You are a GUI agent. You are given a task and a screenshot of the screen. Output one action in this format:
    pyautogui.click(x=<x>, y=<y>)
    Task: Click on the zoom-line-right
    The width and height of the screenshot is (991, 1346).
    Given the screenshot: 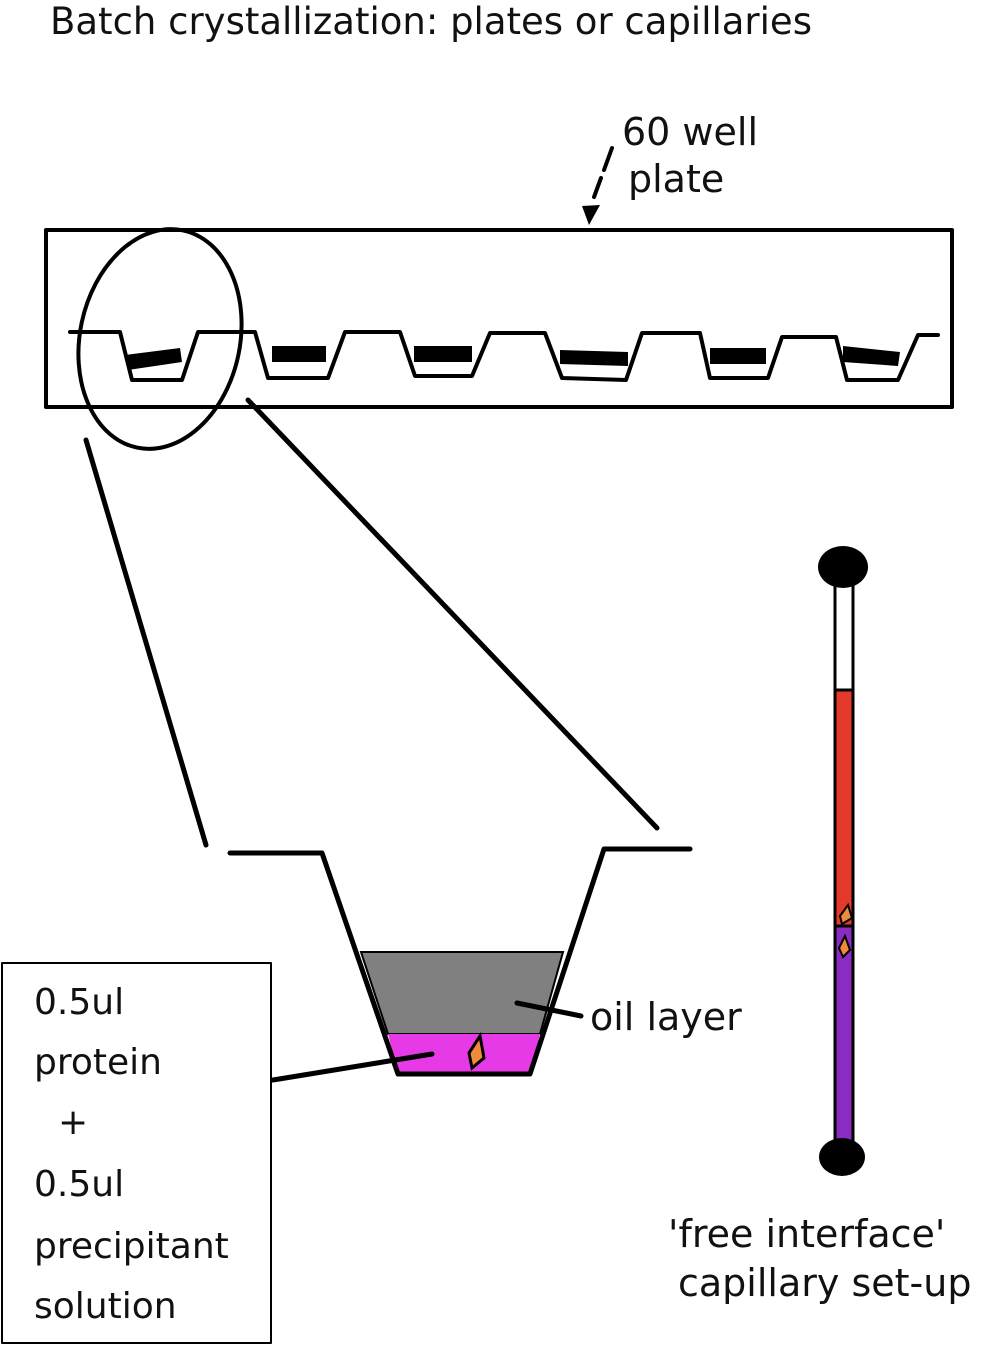 What is the action you would take?
    pyautogui.click(x=452, y=614)
    